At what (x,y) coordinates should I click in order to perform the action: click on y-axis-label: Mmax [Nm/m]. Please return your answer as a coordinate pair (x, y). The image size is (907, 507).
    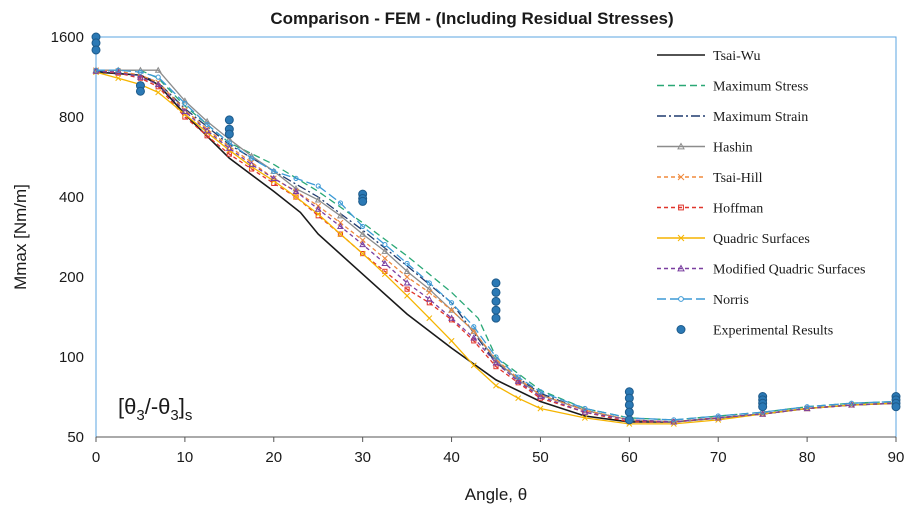
    Looking at the image, I should click on (20, 237).